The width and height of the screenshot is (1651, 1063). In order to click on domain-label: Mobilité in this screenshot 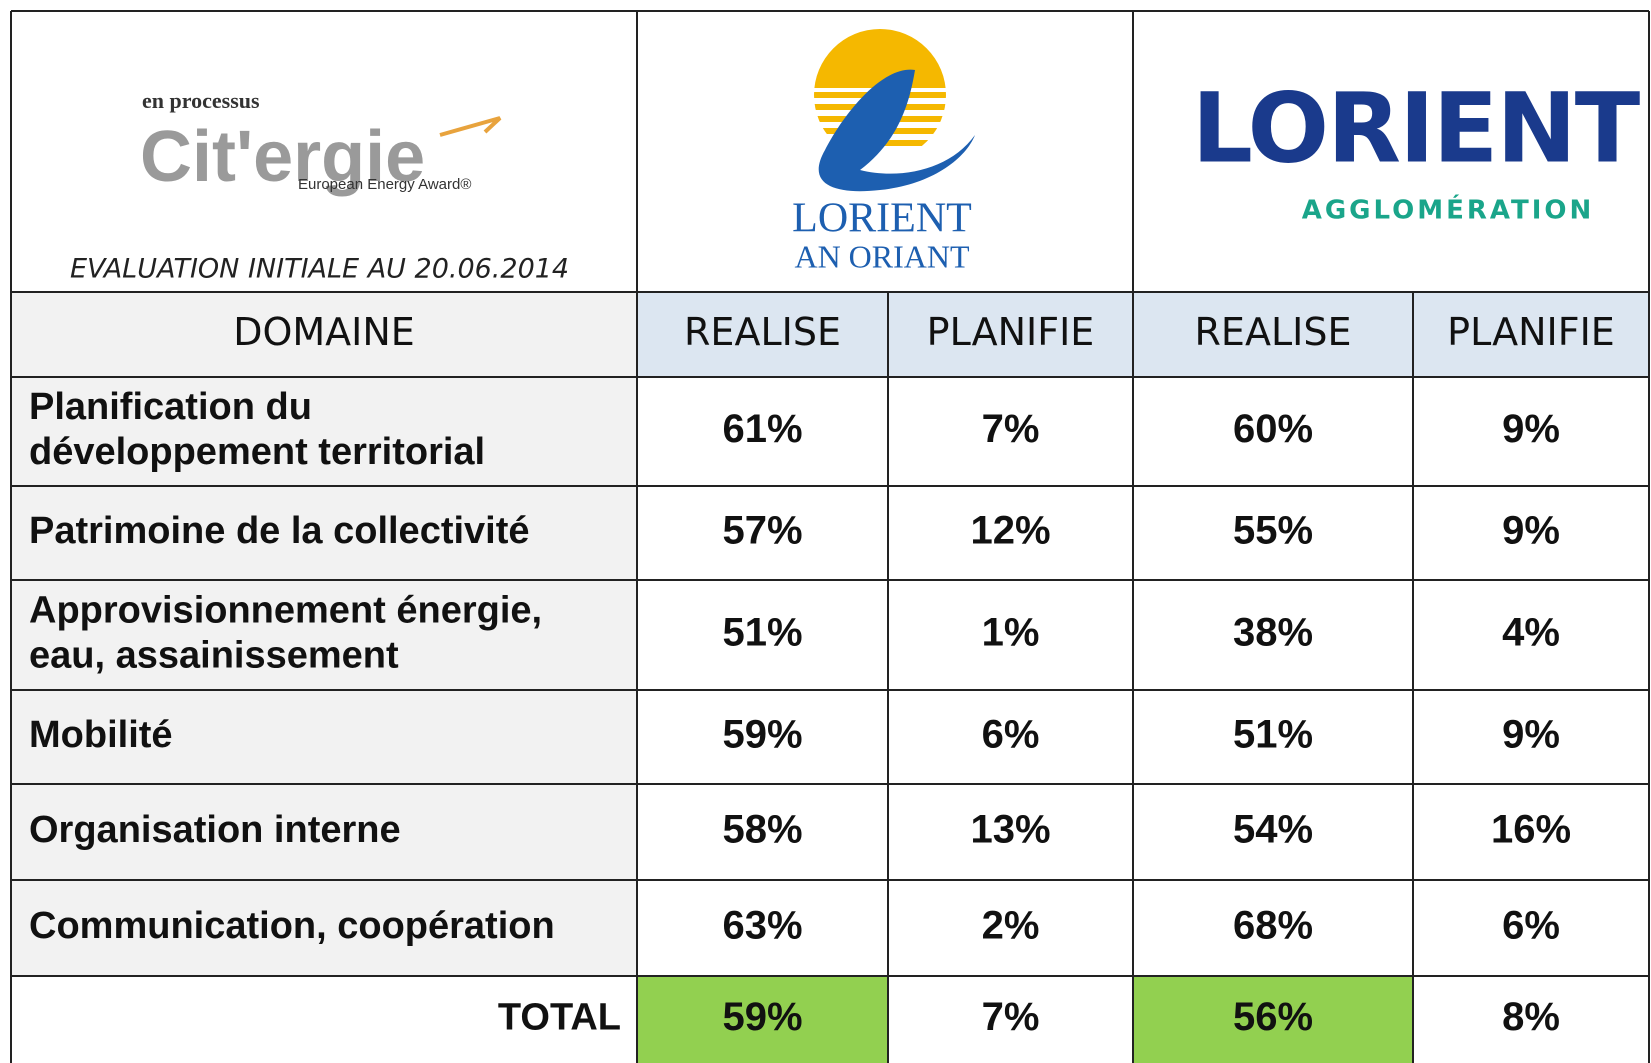, I will do `click(101, 735)`.